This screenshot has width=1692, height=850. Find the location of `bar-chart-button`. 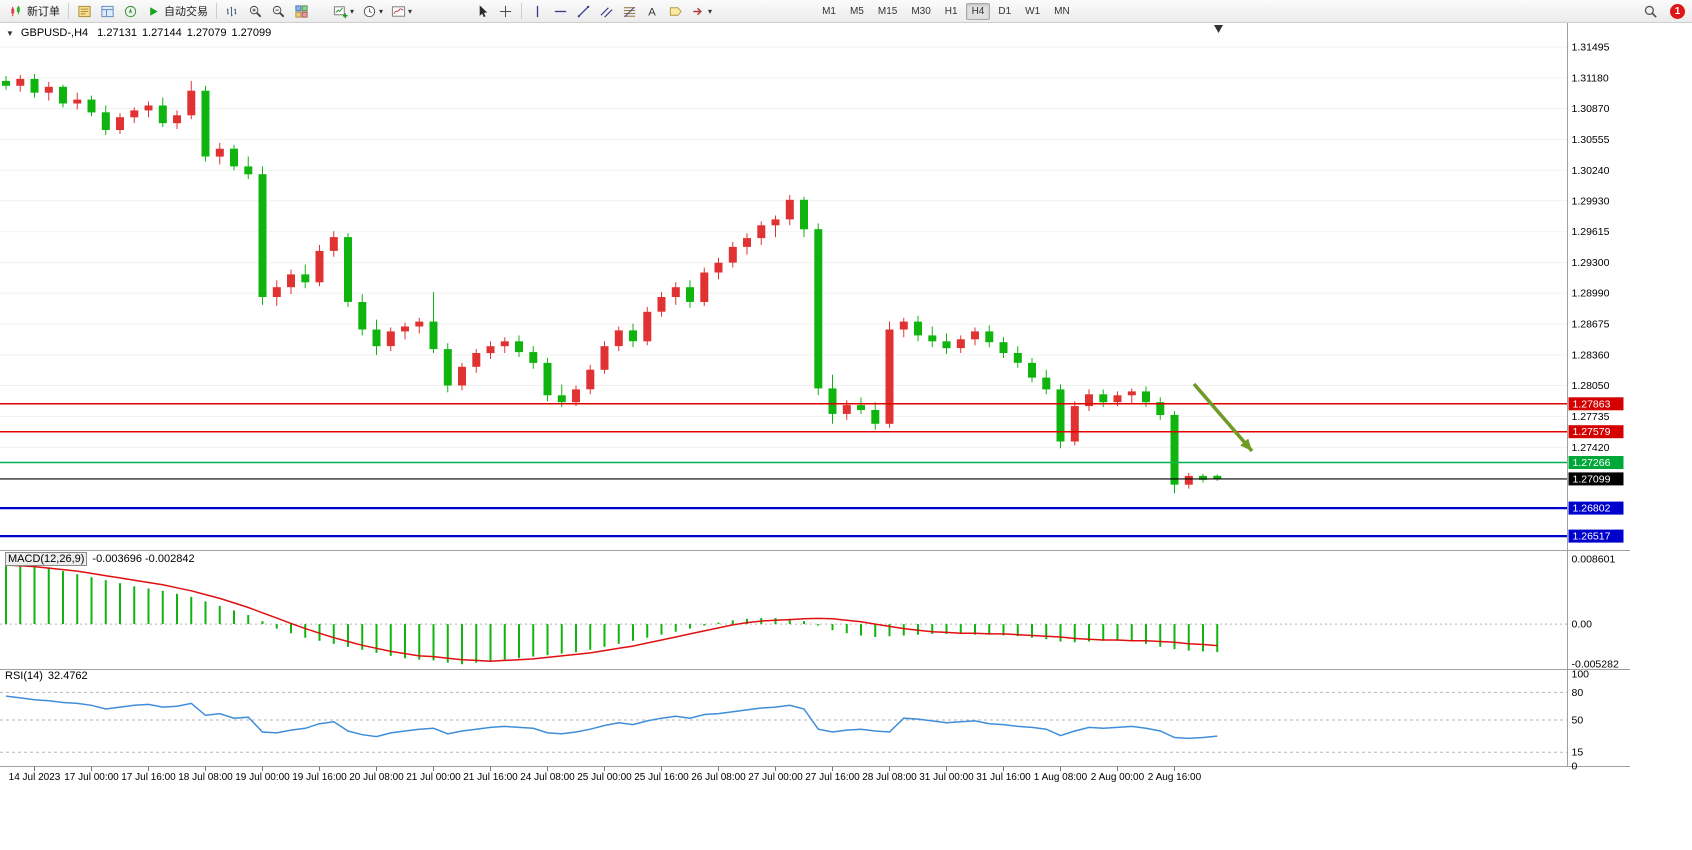

bar-chart-button is located at coordinates (232, 11).